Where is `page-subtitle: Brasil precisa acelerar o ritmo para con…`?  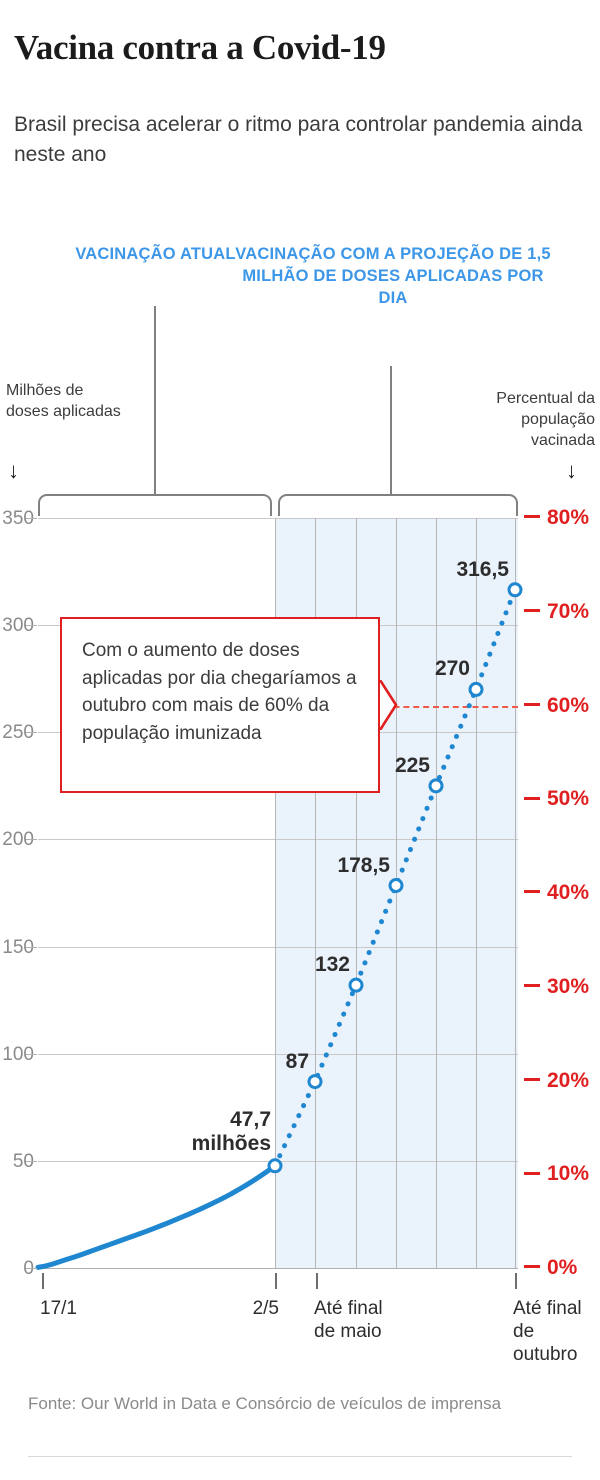
page-subtitle: Brasil precisa acelerar o ritmo para con… is located at coordinates (298, 139).